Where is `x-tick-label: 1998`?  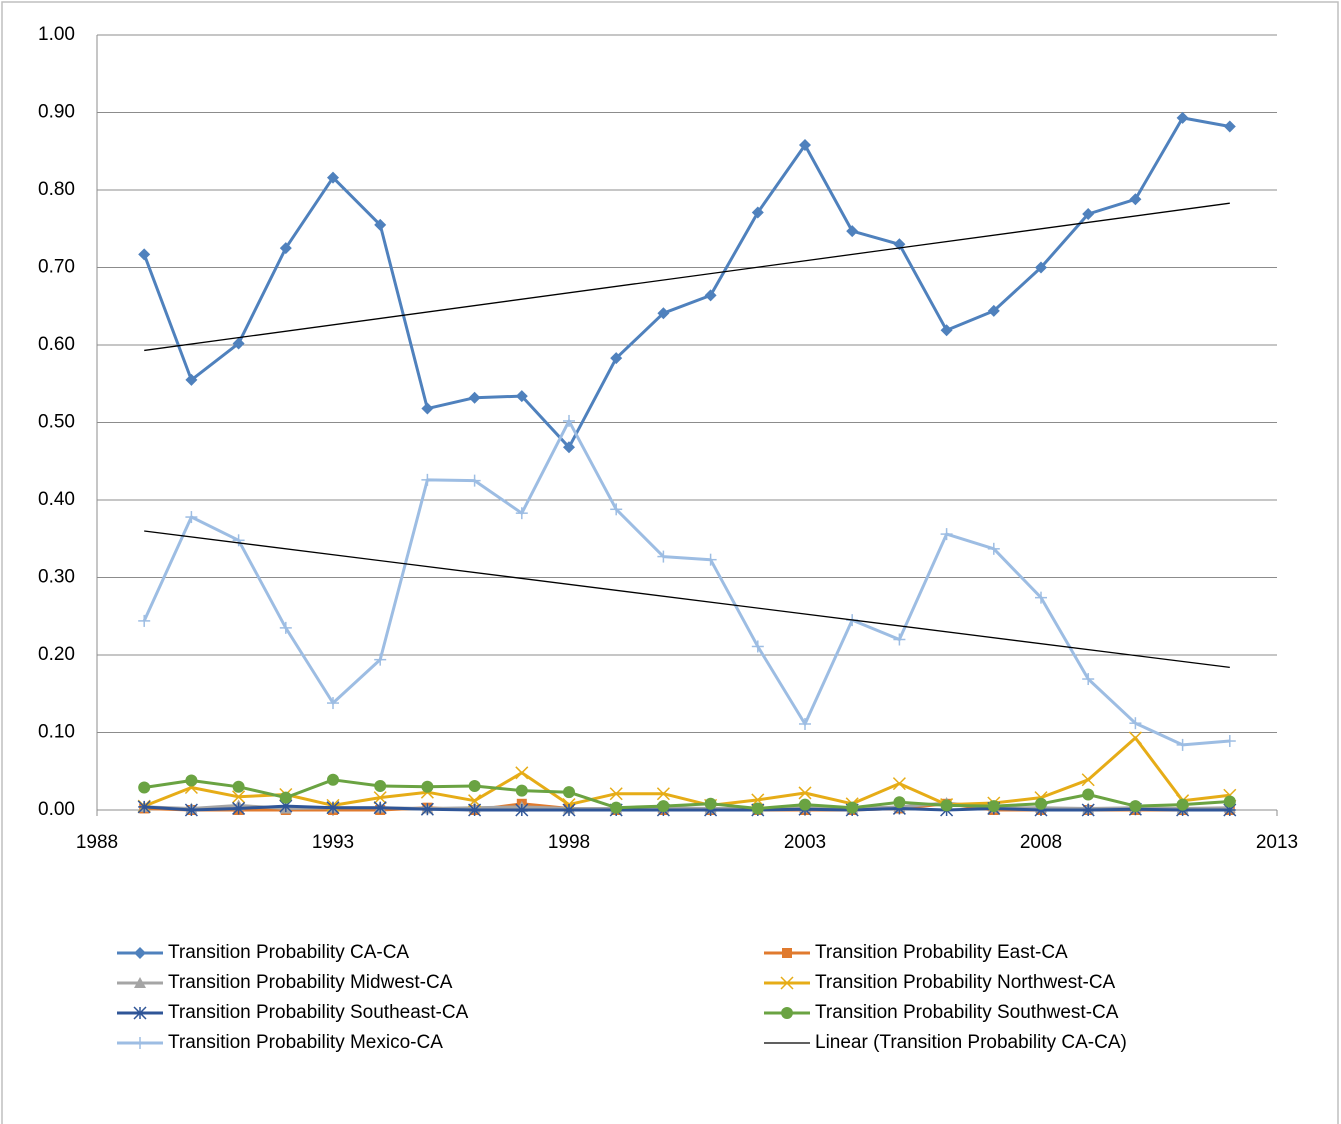
x-tick-label: 1998 is located at coordinates (569, 842).